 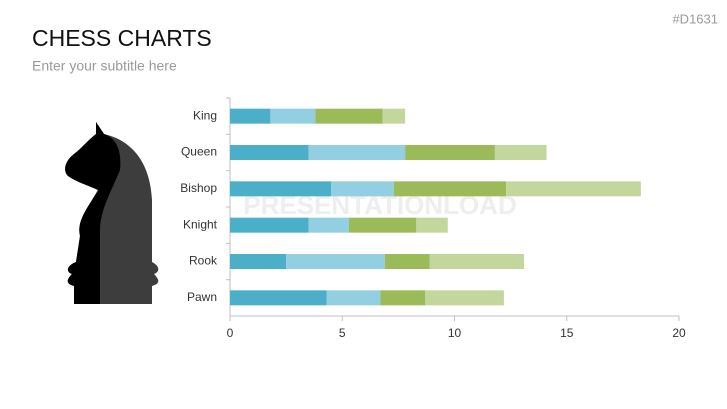 I want to click on title: CHESS CHARTS, so click(x=122, y=38).